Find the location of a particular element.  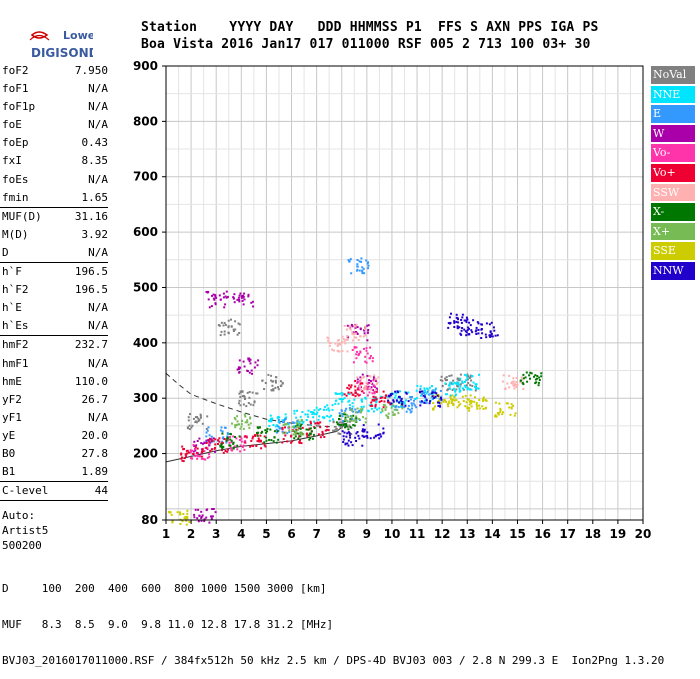

param-value: N/A is located at coordinates (98, 252).